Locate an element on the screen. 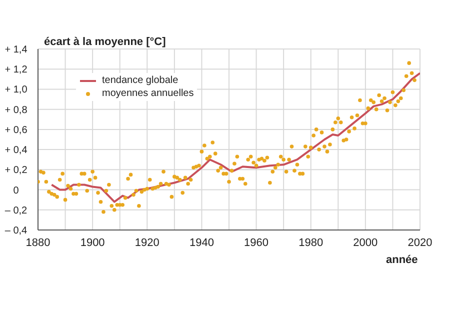 The image size is (451, 322). y-tick-label: + 1,2 is located at coordinates (16, 70).